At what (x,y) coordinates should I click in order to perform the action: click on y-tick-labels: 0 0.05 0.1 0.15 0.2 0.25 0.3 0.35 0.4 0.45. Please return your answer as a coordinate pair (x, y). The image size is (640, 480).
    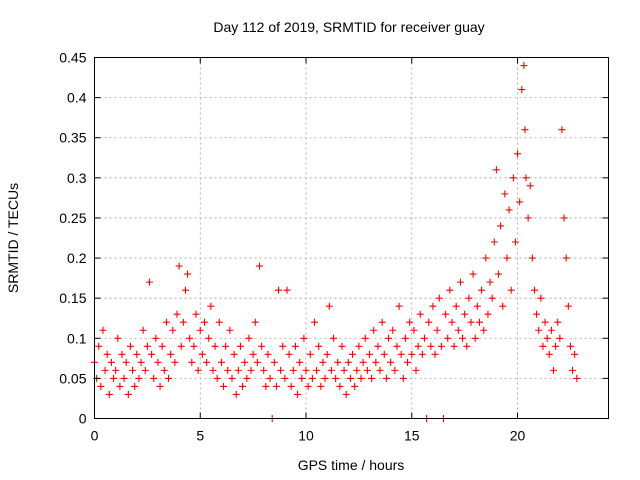
    Looking at the image, I should click on (72, 238).